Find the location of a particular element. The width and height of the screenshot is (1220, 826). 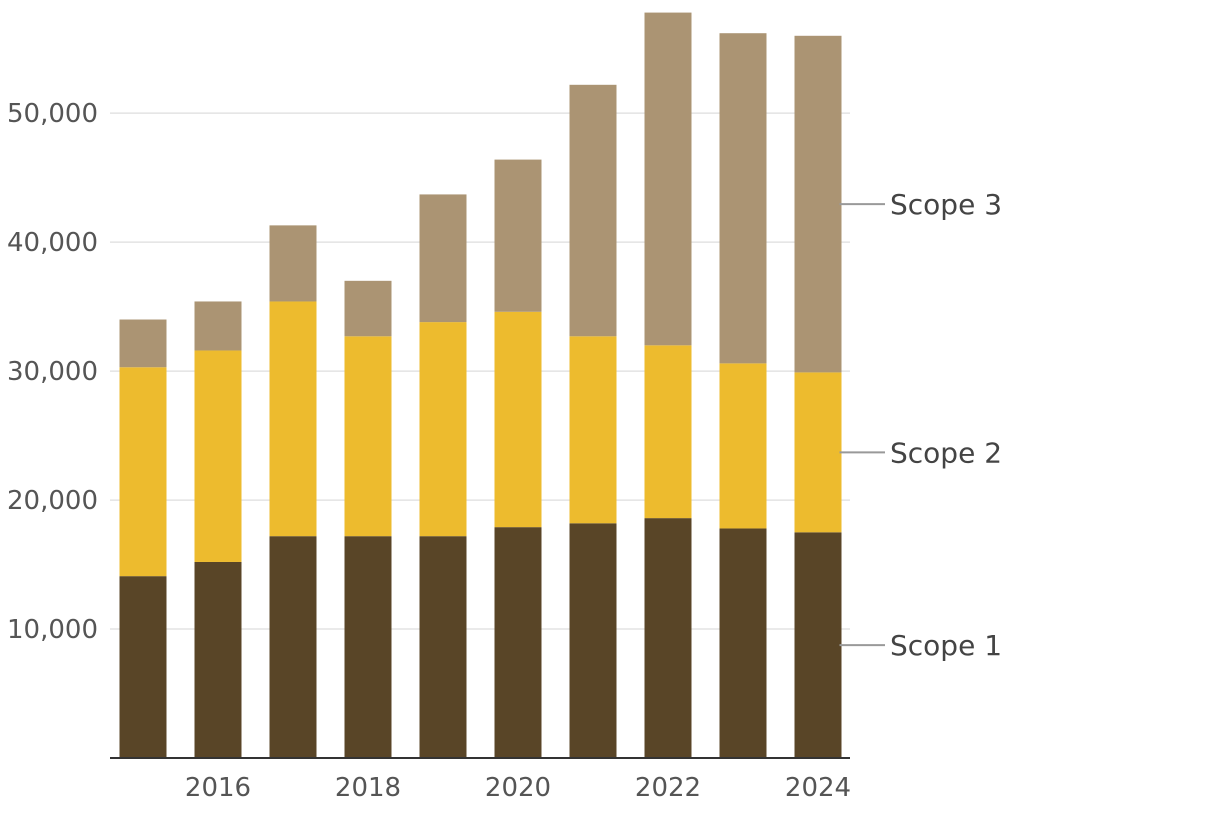

bar-scope-2-2015 is located at coordinates (143, 472).